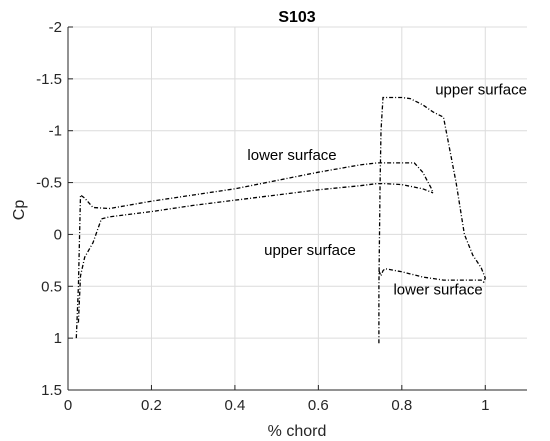 The width and height of the screenshot is (550, 441). Describe the element at coordinates (481, 89) in the screenshot. I see `annotation-1: upper surface` at that location.